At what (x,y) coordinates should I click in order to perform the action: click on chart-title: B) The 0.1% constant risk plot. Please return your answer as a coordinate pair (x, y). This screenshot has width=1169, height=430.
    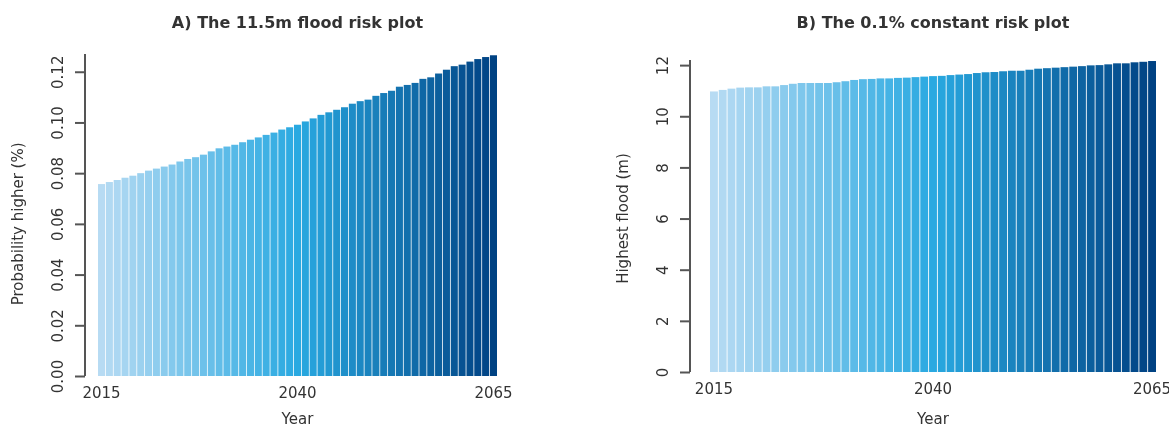
    Looking at the image, I should click on (933, 22).